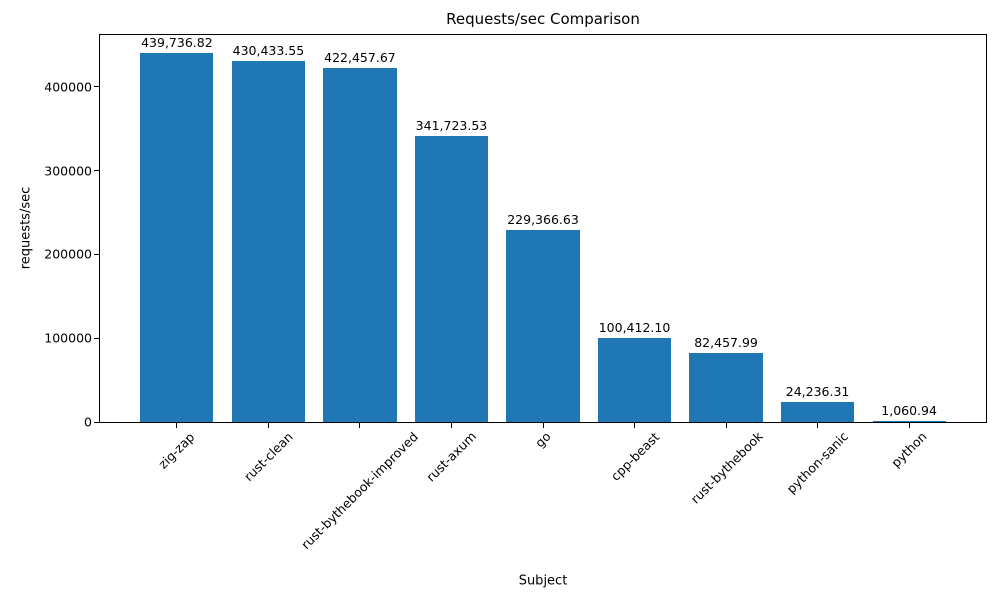 This screenshot has width=1000, height=600. I want to click on bar-rust-bythebook-improved, so click(360, 244).